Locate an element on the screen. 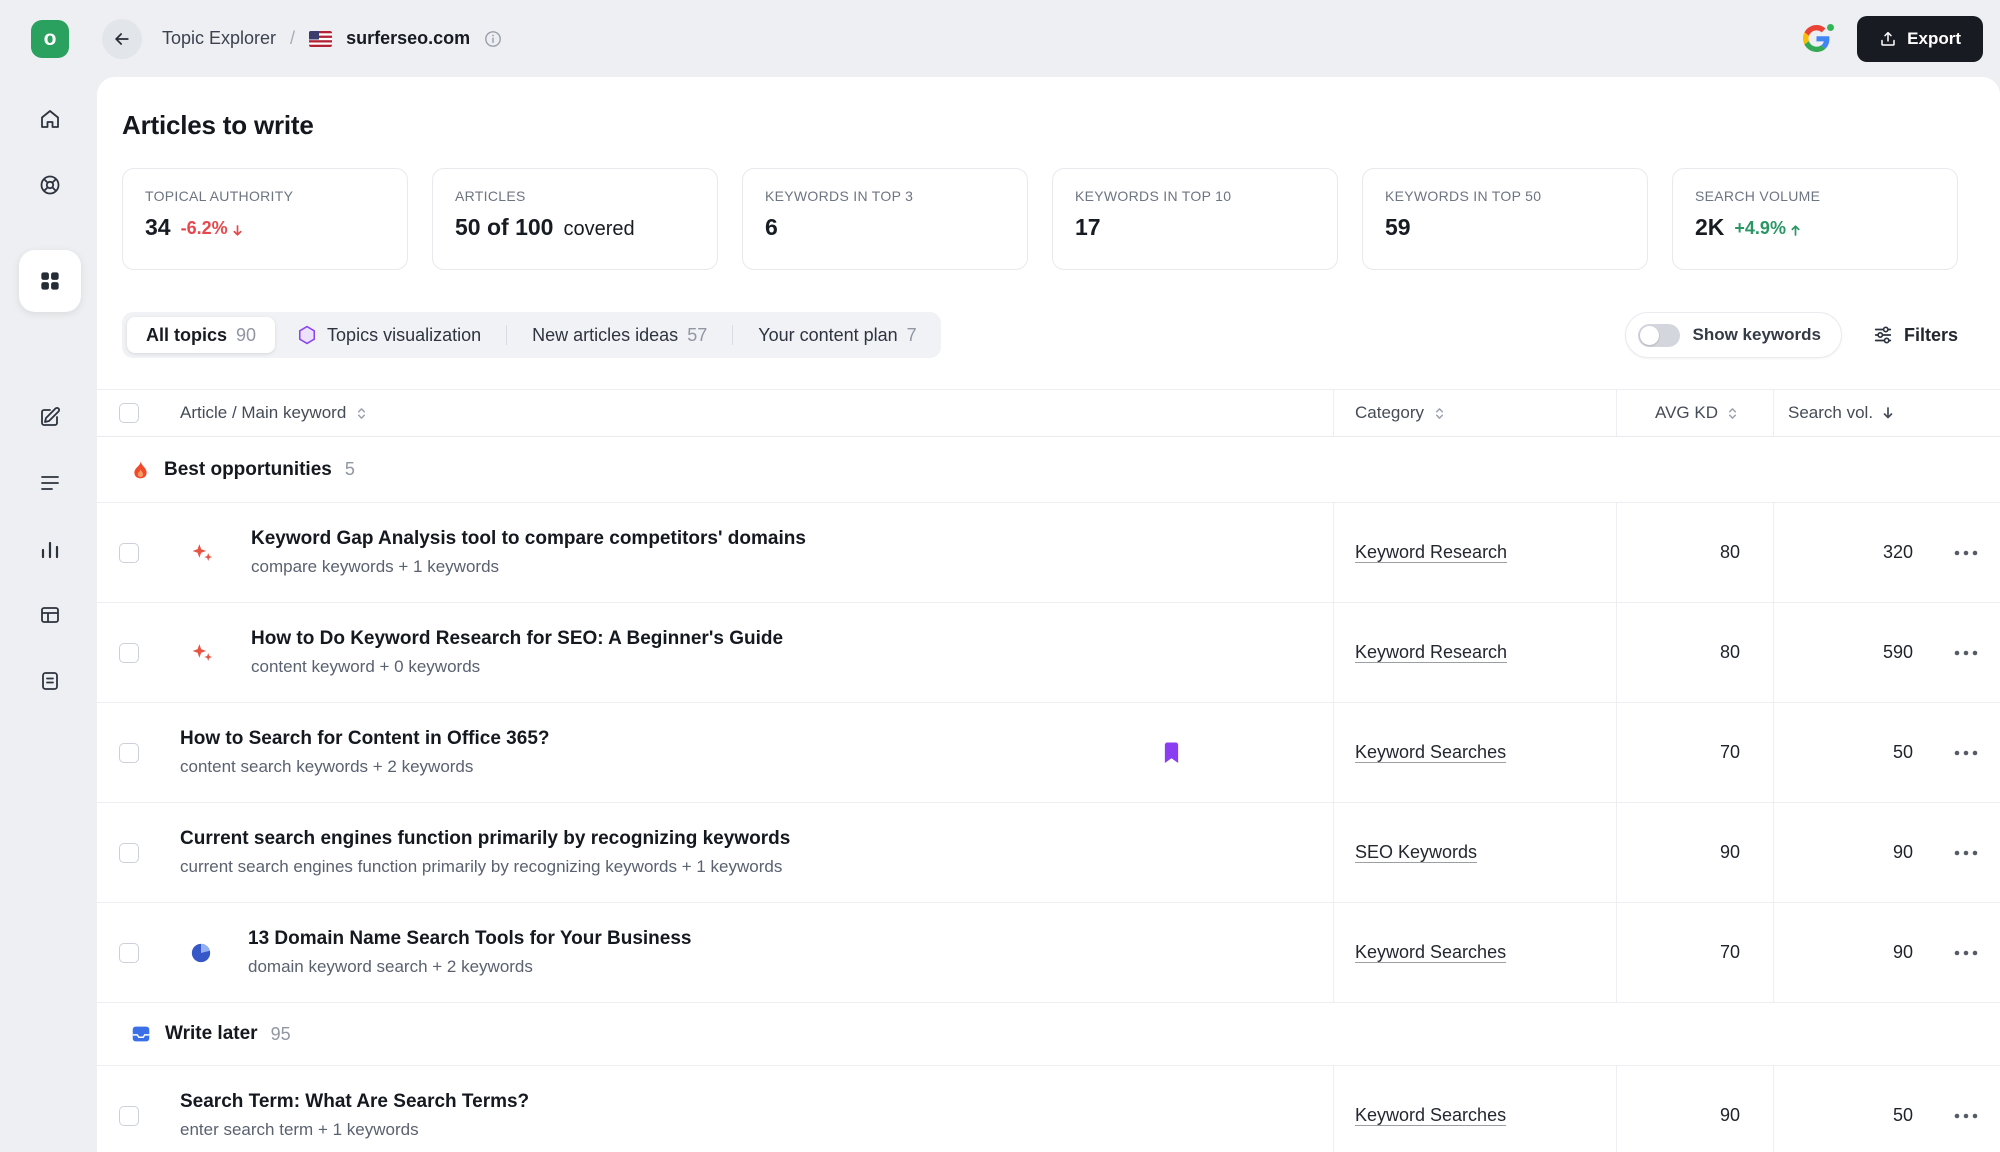  hexagon-icon is located at coordinates (307, 335).